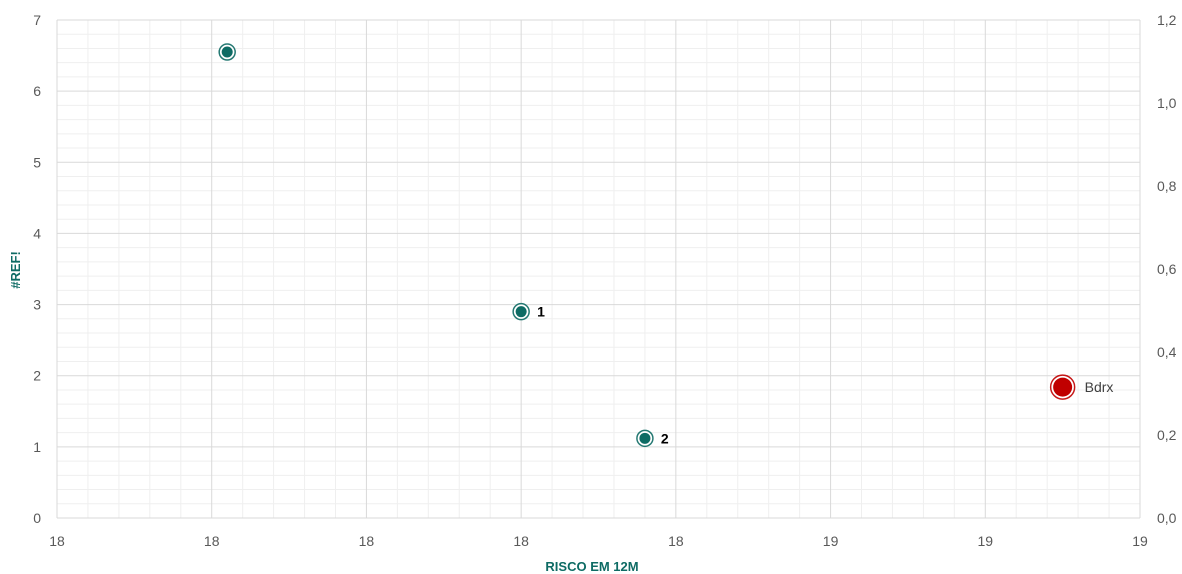  What do you see at coordinates (598, 541) in the screenshot?
I see `x-axis-ticks: 18 18 18 18 18 19 19 19` at bounding box center [598, 541].